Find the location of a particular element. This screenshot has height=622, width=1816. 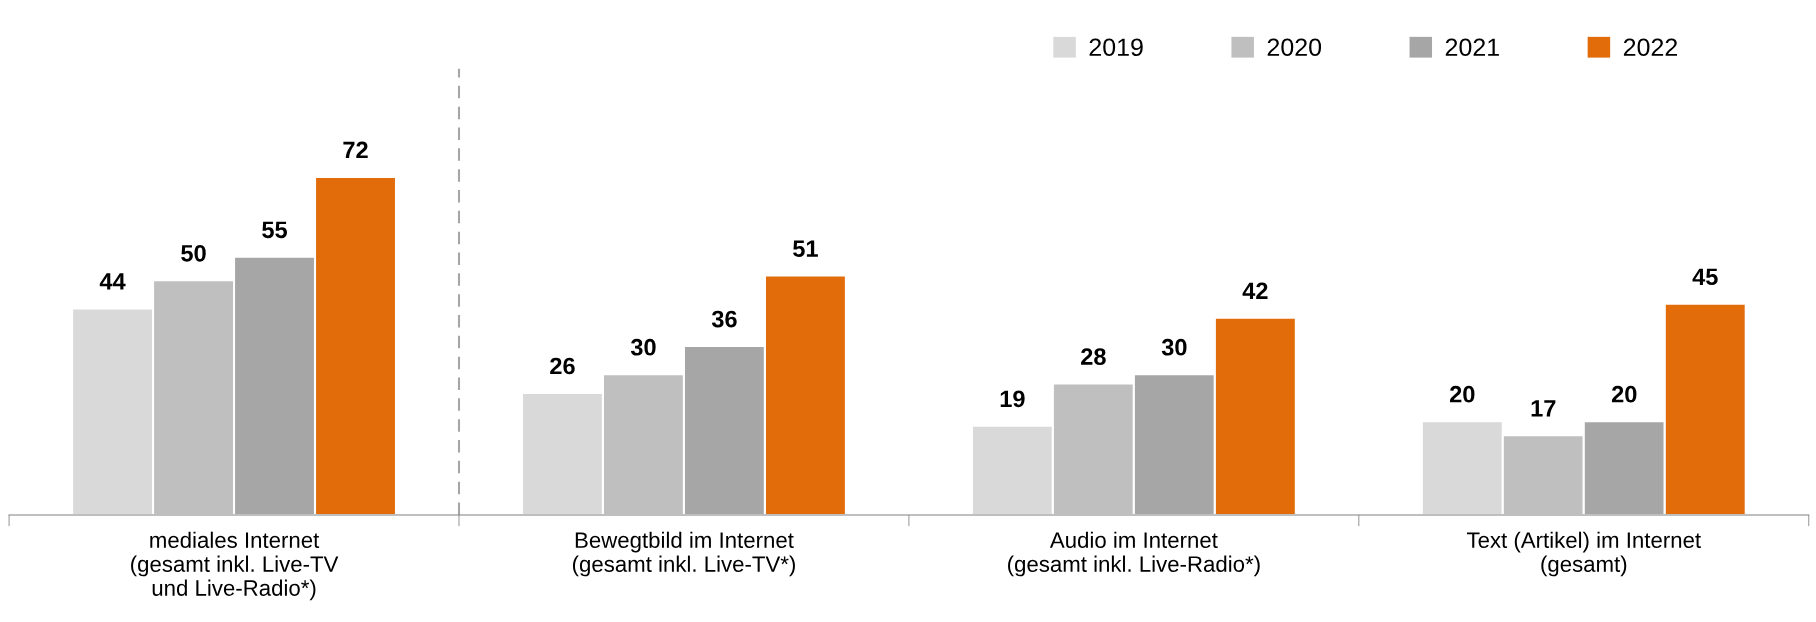

x-tick-label: Bewegtbild im Internet (gesamt inkl. Live-TV*) is located at coordinates (683, 554).